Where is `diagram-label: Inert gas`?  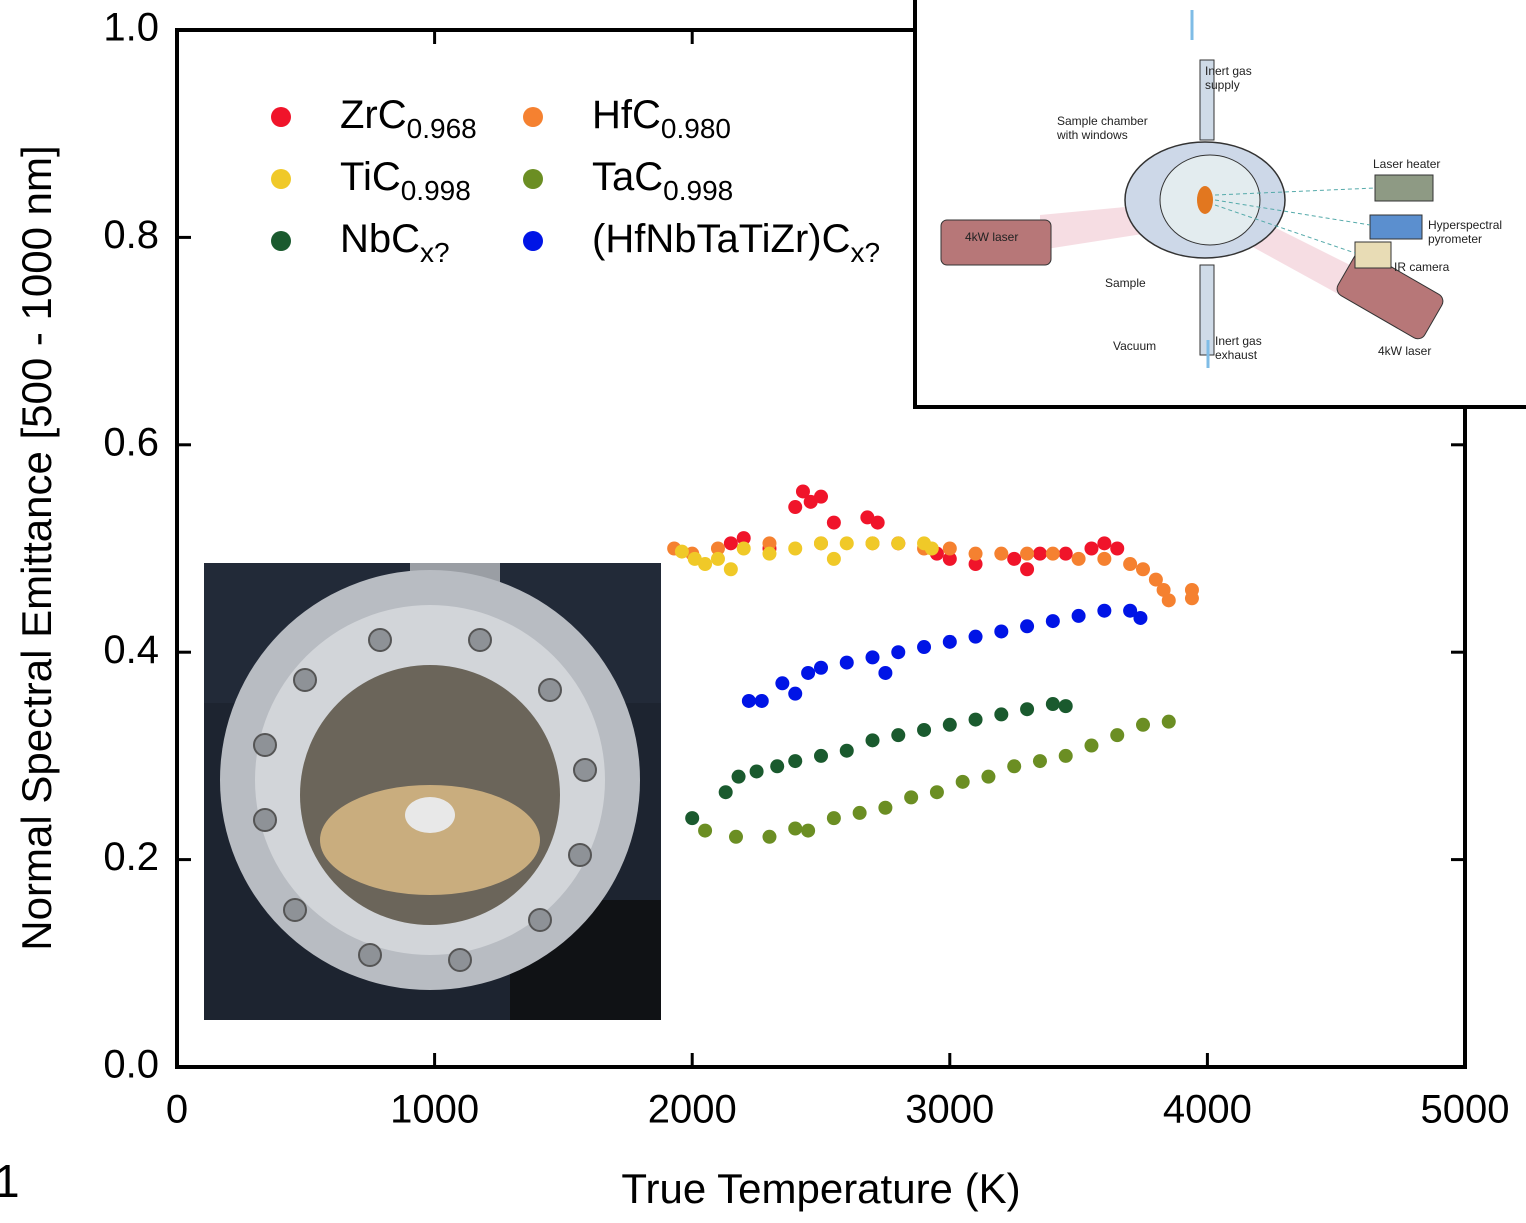 diagram-label: Inert gas is located at coordinates (1228, 71).